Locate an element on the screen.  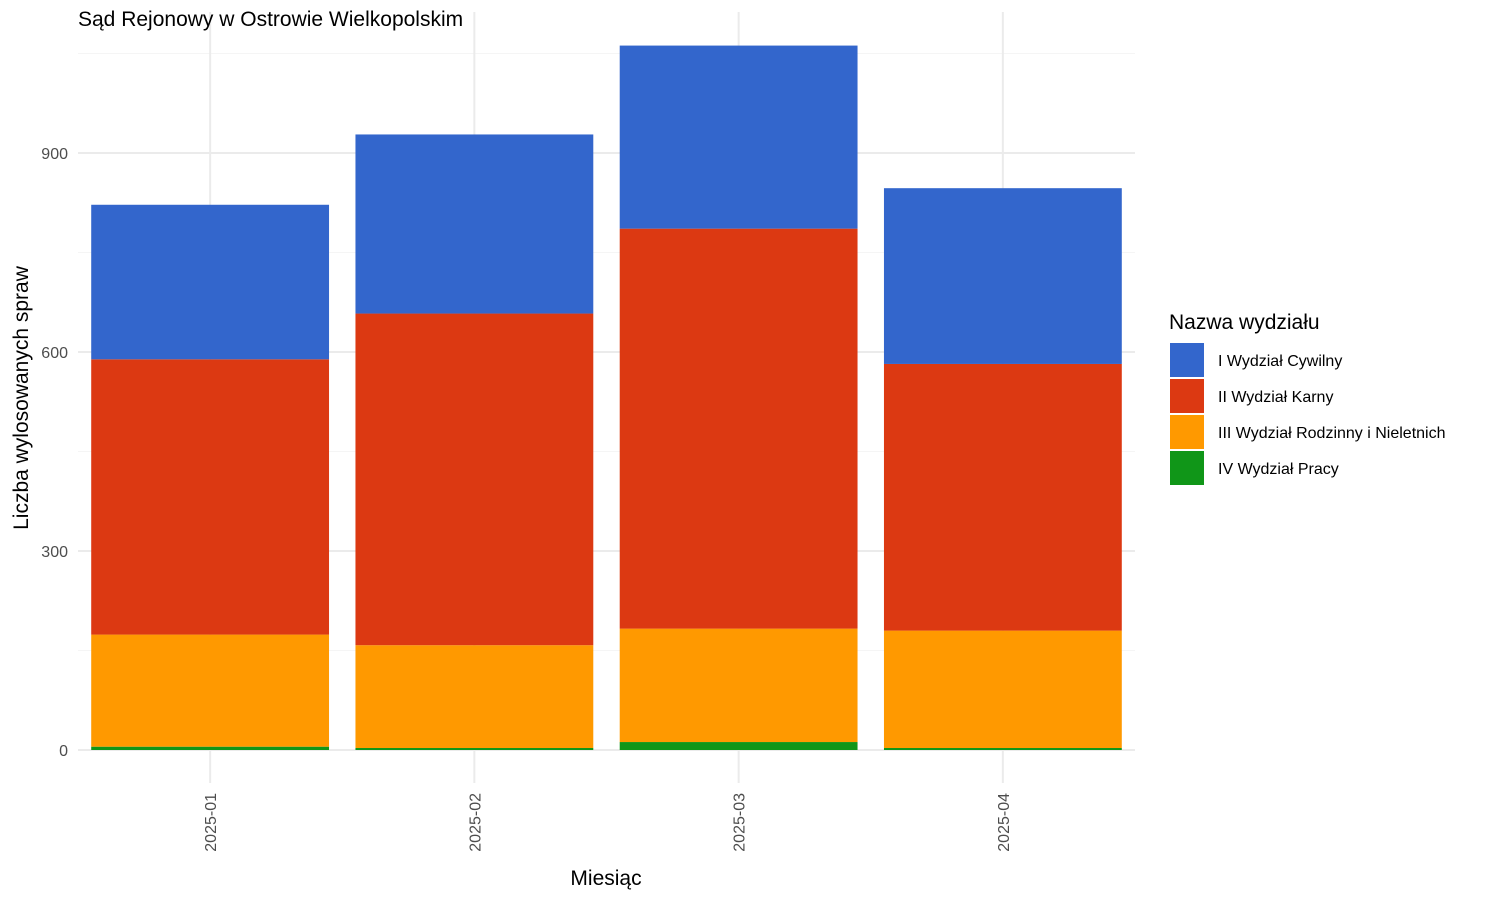
legend-label: II Wydział Karny is located at coordinates (1275, 397).